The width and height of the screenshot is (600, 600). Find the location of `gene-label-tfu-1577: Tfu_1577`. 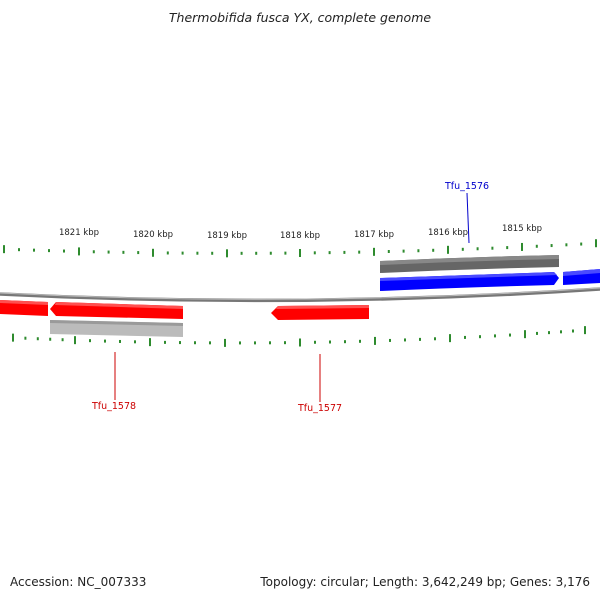

gene-label-tfu-1577: Tfu_1577 is located at coordinates (319, 408).